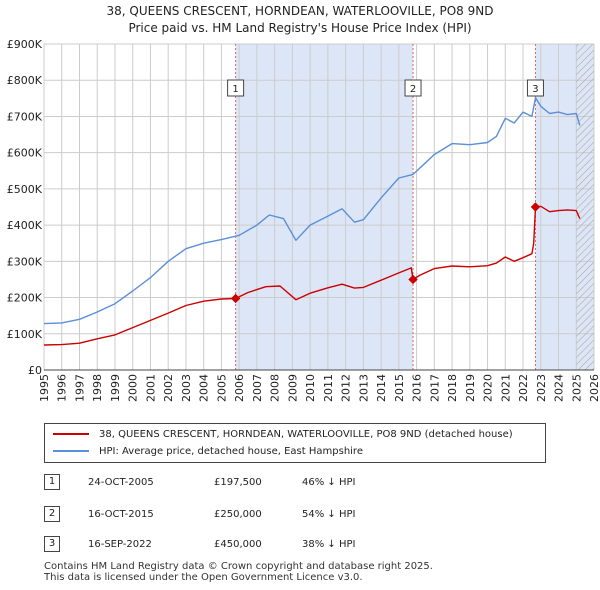  What do you see at coordinates (523, 388) in the screenshot?
I see `x-tick-label: 2022` at bounding box center [523, 388].